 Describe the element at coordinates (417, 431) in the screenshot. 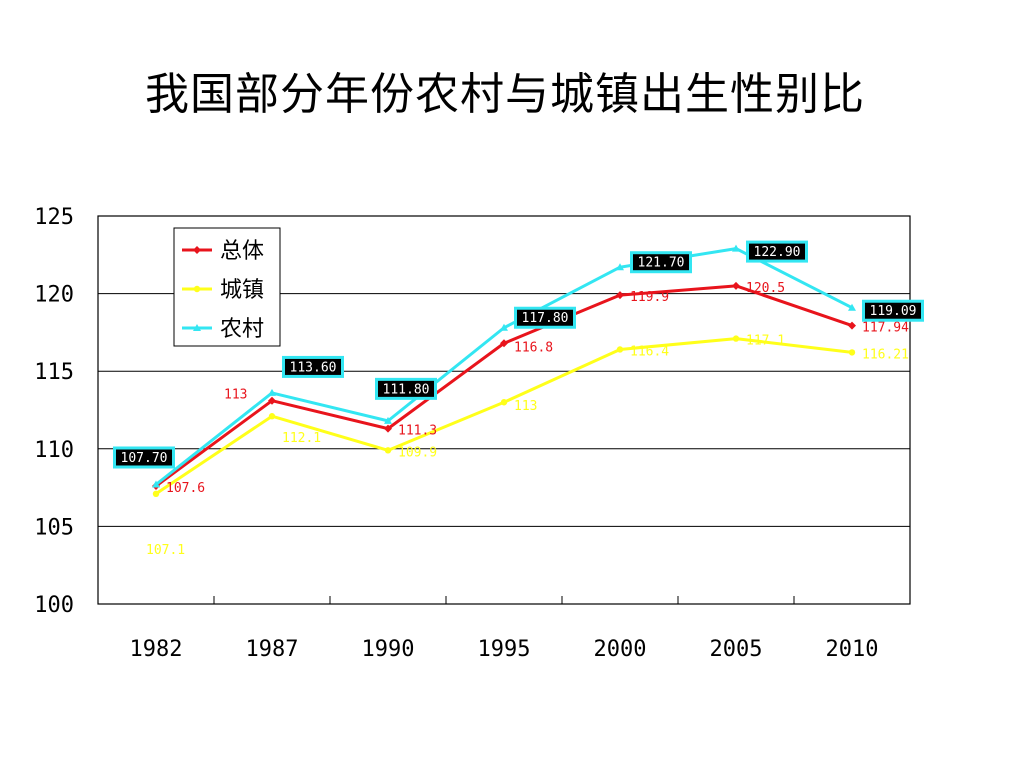

I see `data-label: 111.3` at that location.